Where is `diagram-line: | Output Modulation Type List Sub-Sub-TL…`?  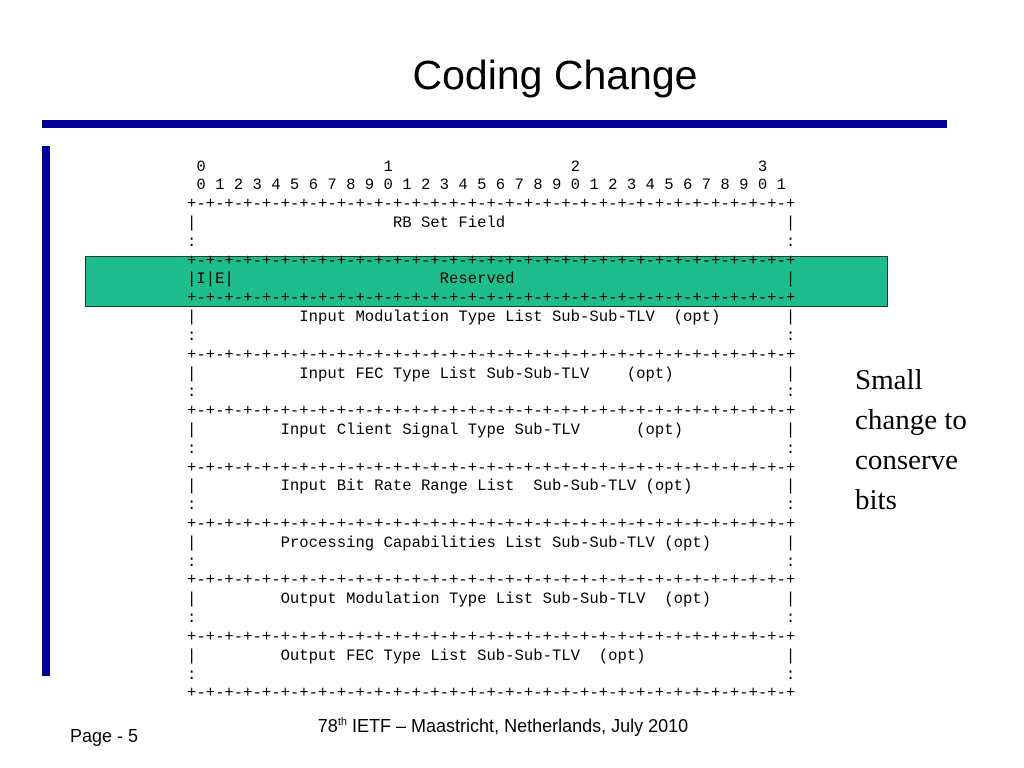 diagram-line: | Output Modulation Type List Sub-Sub-TL… is located at coordinates (491, 599).